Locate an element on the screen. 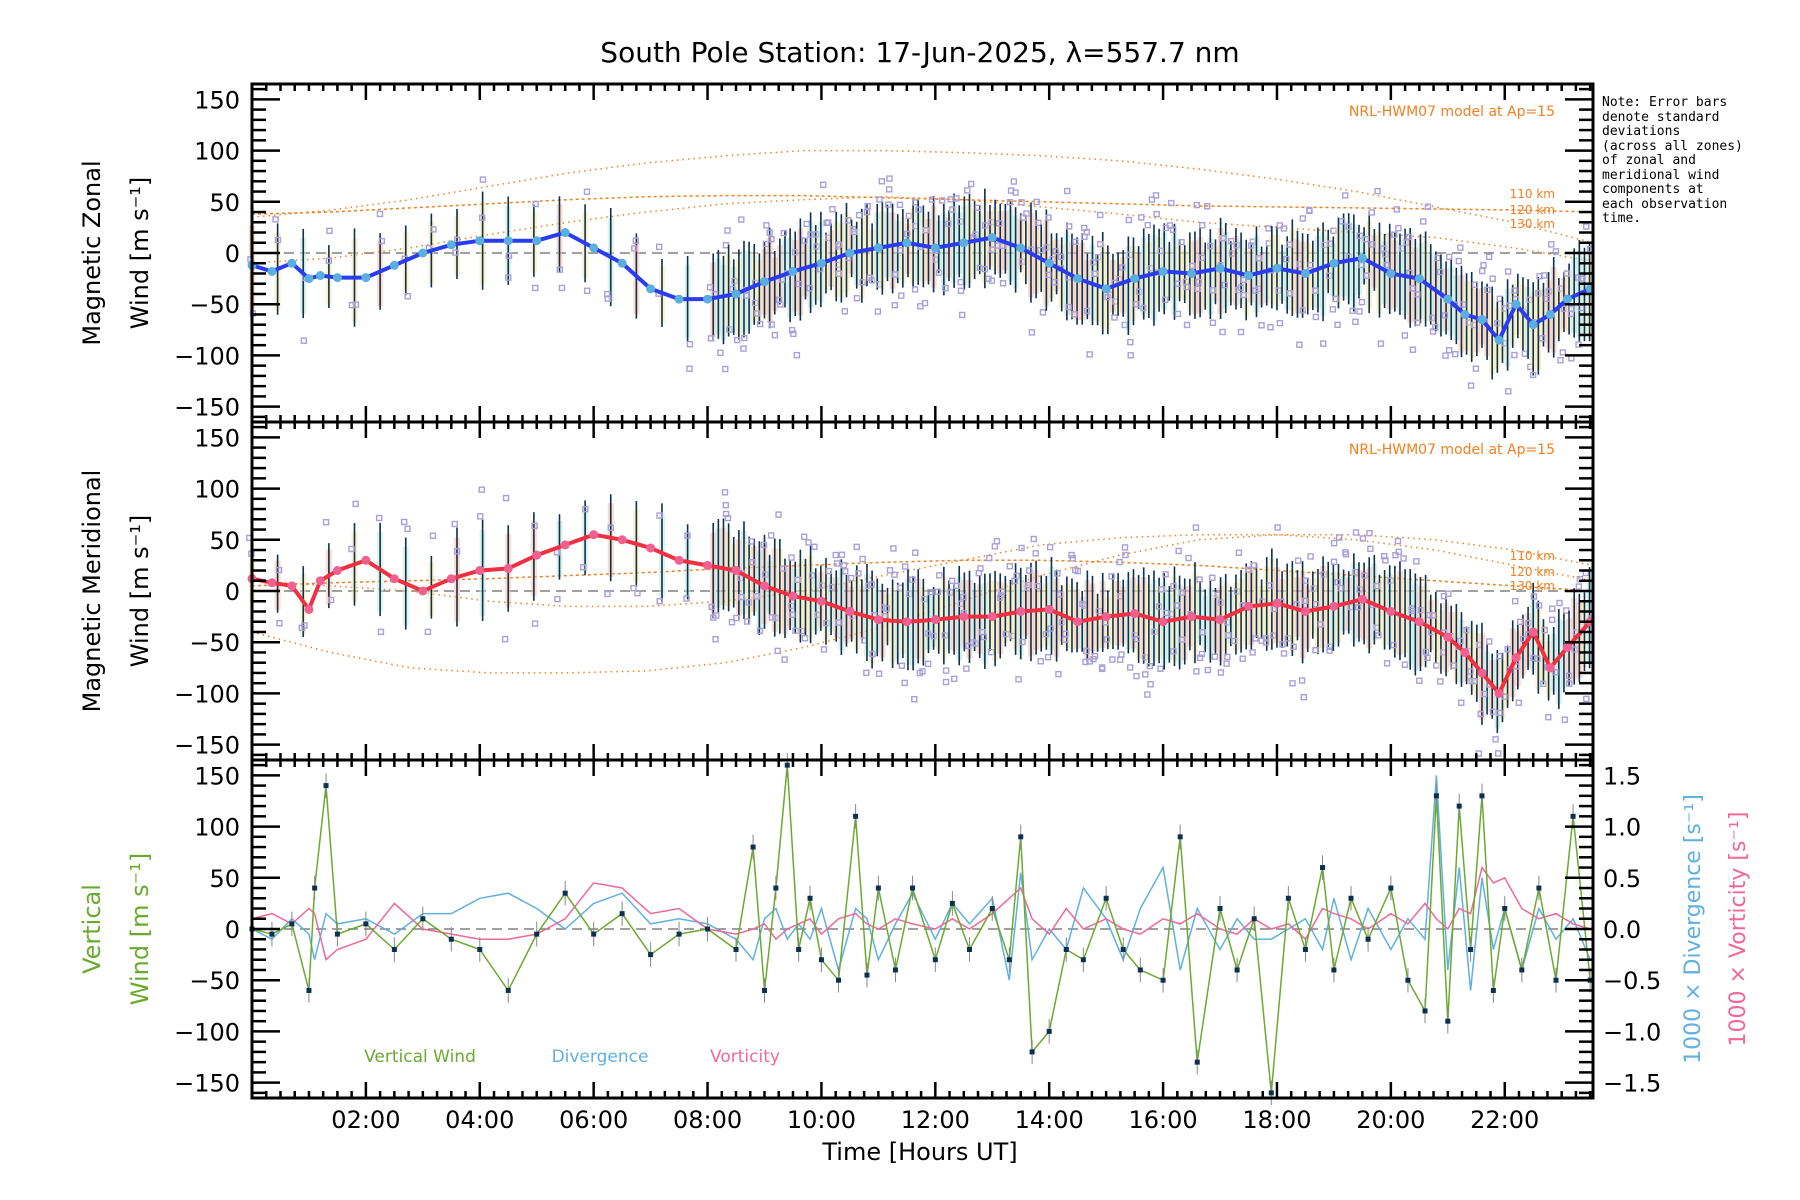 Image resolution: width=1800 pixels, height=1200 pixels. y-axis-label-line1: Magnetic Meridional is located at coordinates (92, 591).